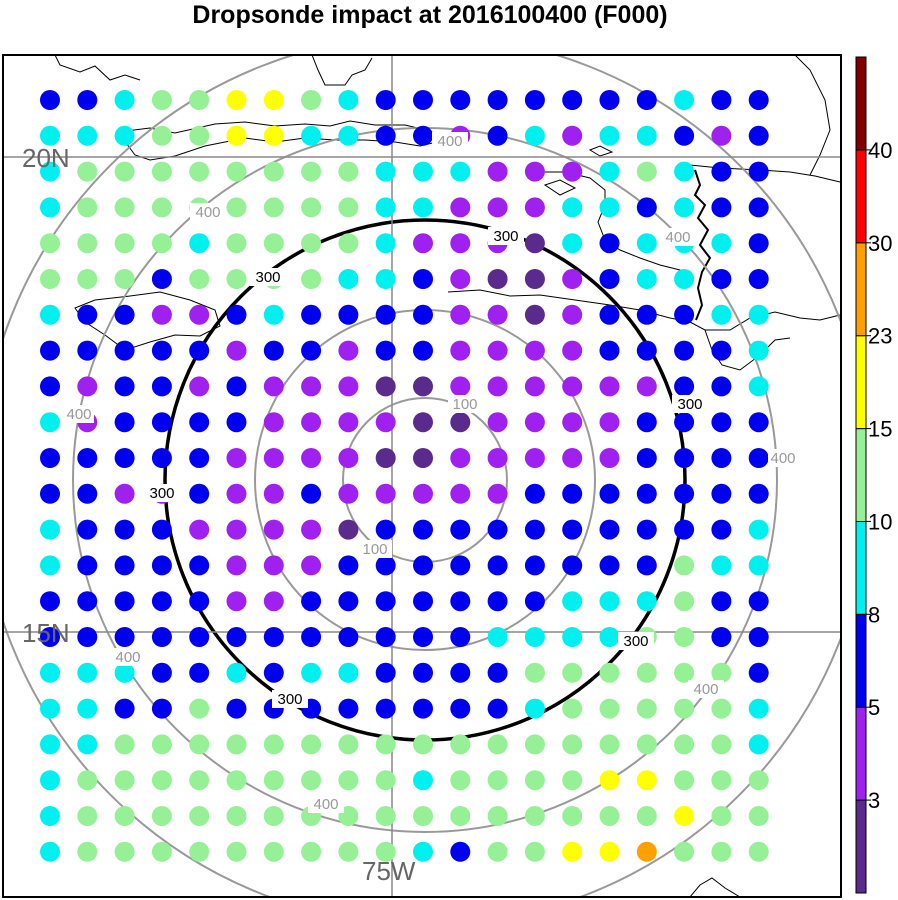  I want to click on map-title: Dropsonde impact at 2016100400 (F000), so click(430, 15).